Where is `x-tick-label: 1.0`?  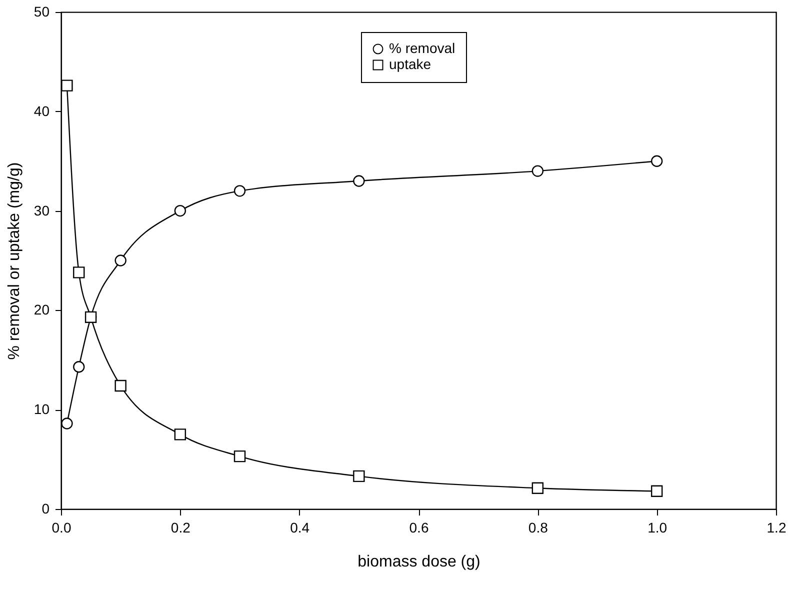
x-tick-label: 1.0 is located at coordinates (658, 528).